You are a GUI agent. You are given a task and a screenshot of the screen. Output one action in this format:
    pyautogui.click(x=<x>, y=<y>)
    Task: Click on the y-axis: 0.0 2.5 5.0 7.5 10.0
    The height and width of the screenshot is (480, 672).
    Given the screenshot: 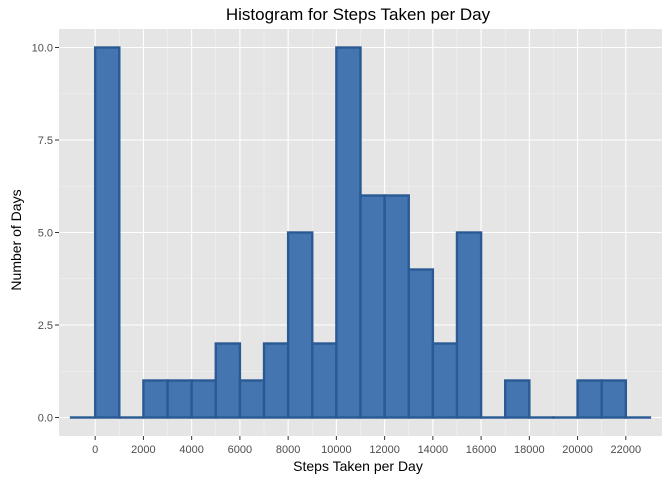 What is the action you would take?
    pyautogui.click(x=45, y=234)
    